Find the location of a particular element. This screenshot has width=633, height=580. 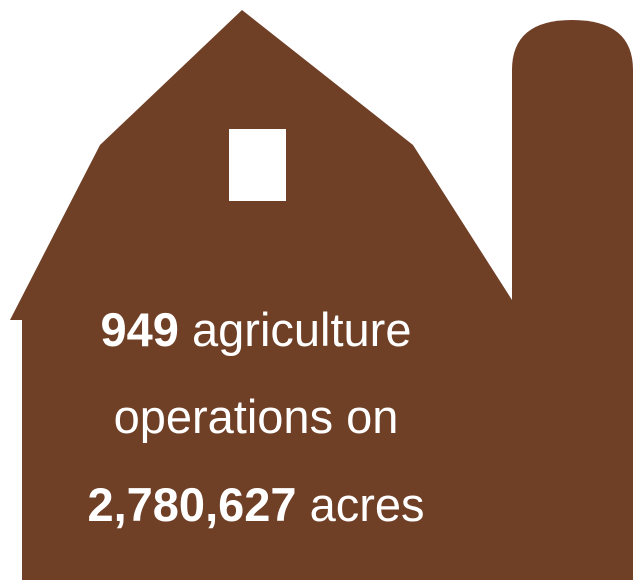

acres-label: acres is located at coordinates (360, 504).